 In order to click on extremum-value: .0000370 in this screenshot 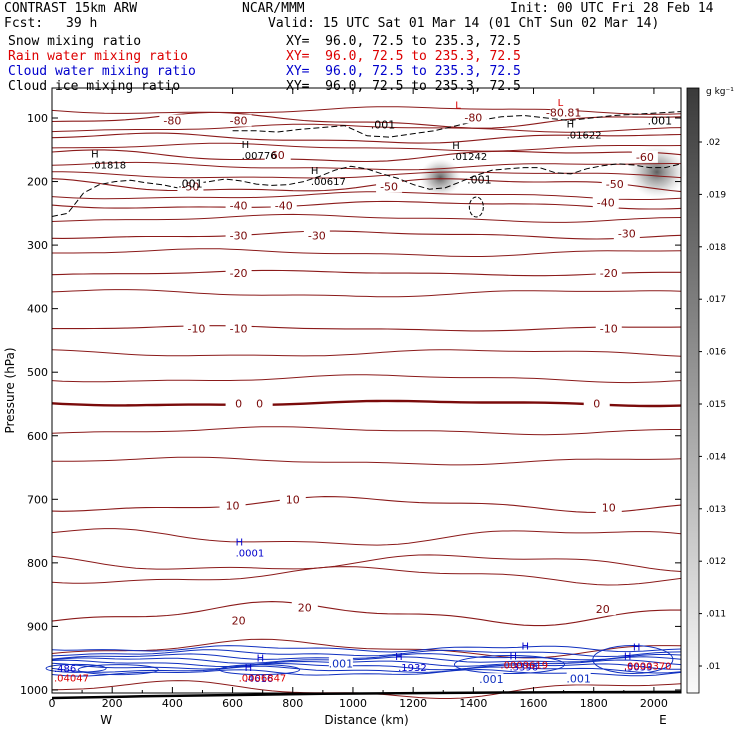, I will do `click(648, 667)`.